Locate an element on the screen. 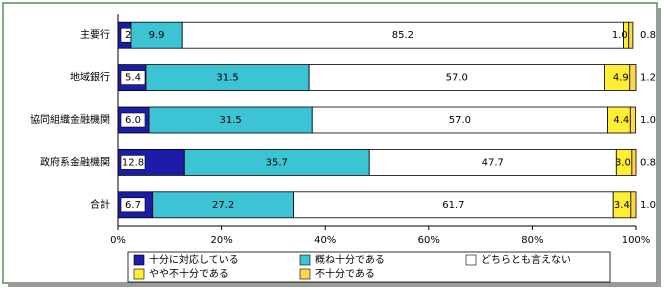 The height and width of the screenshot is (292, 664). value-label: 6.0 is located at coordinates (133, 120).